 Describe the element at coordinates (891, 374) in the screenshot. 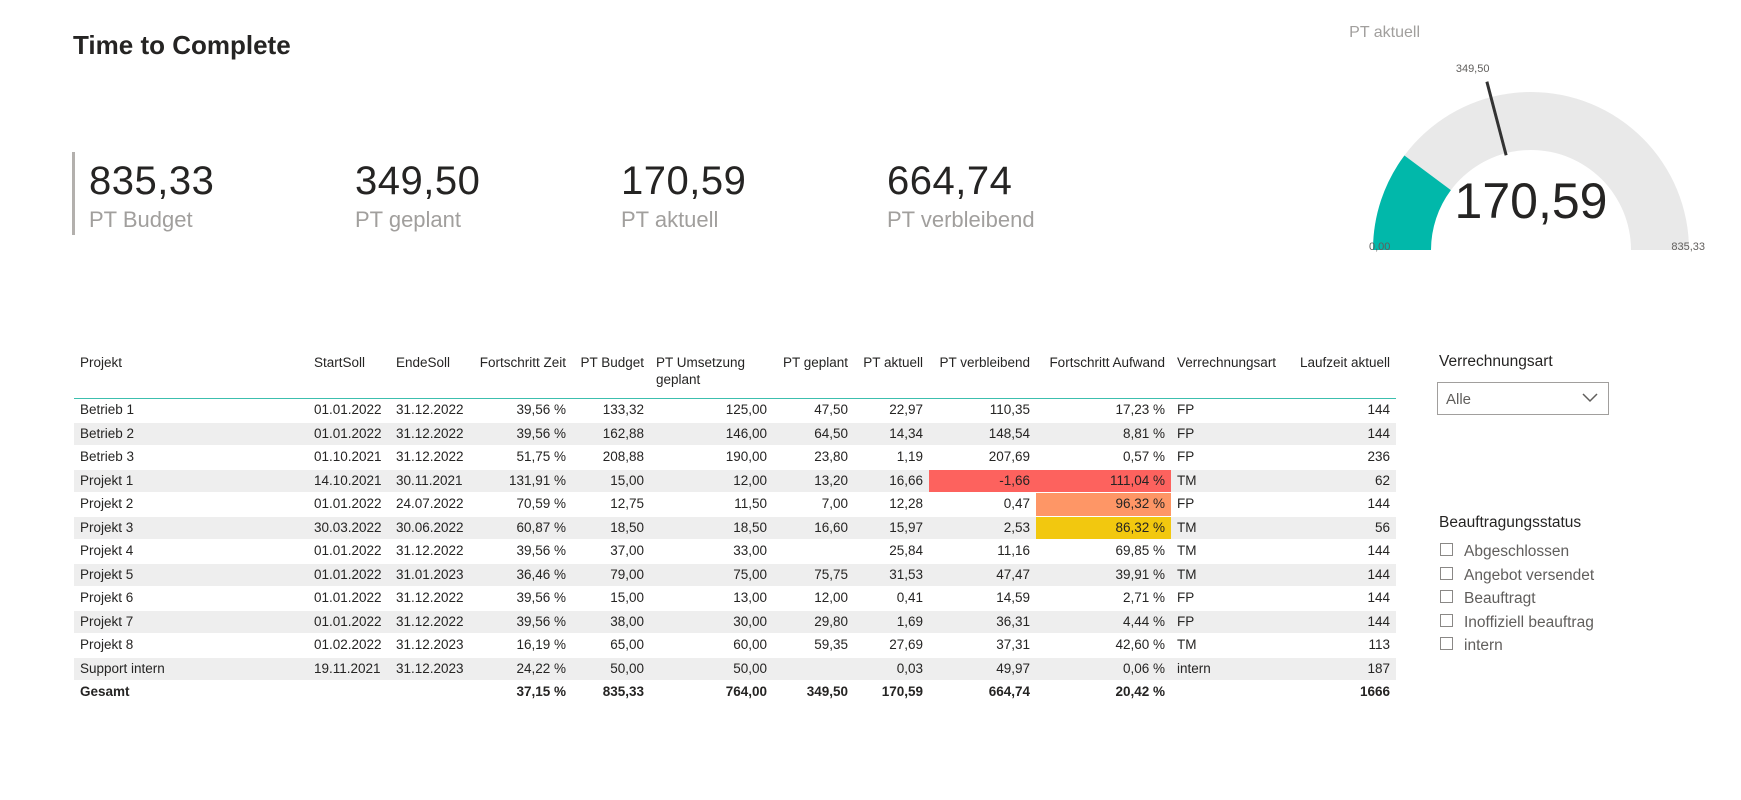

I see `column-header: PT aktuell` at that location.